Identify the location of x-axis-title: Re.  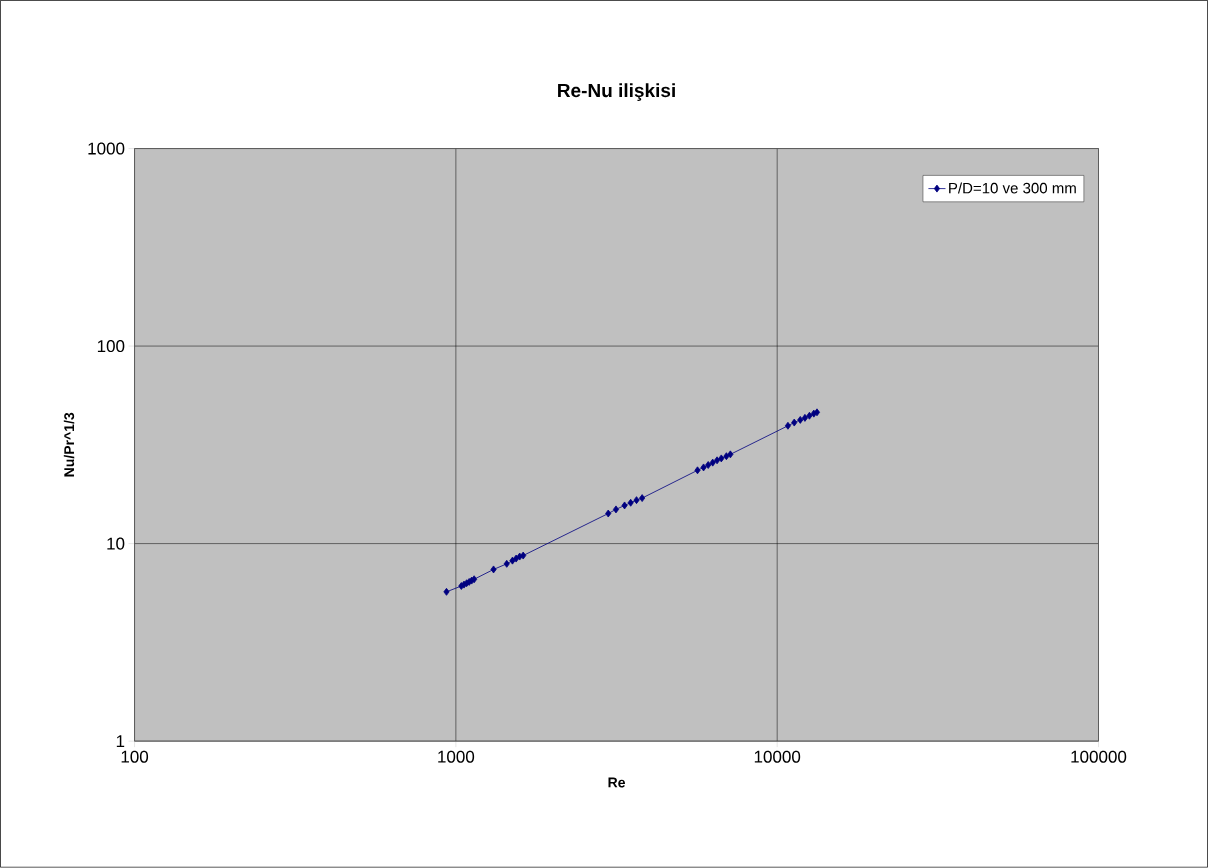
(616, 782).